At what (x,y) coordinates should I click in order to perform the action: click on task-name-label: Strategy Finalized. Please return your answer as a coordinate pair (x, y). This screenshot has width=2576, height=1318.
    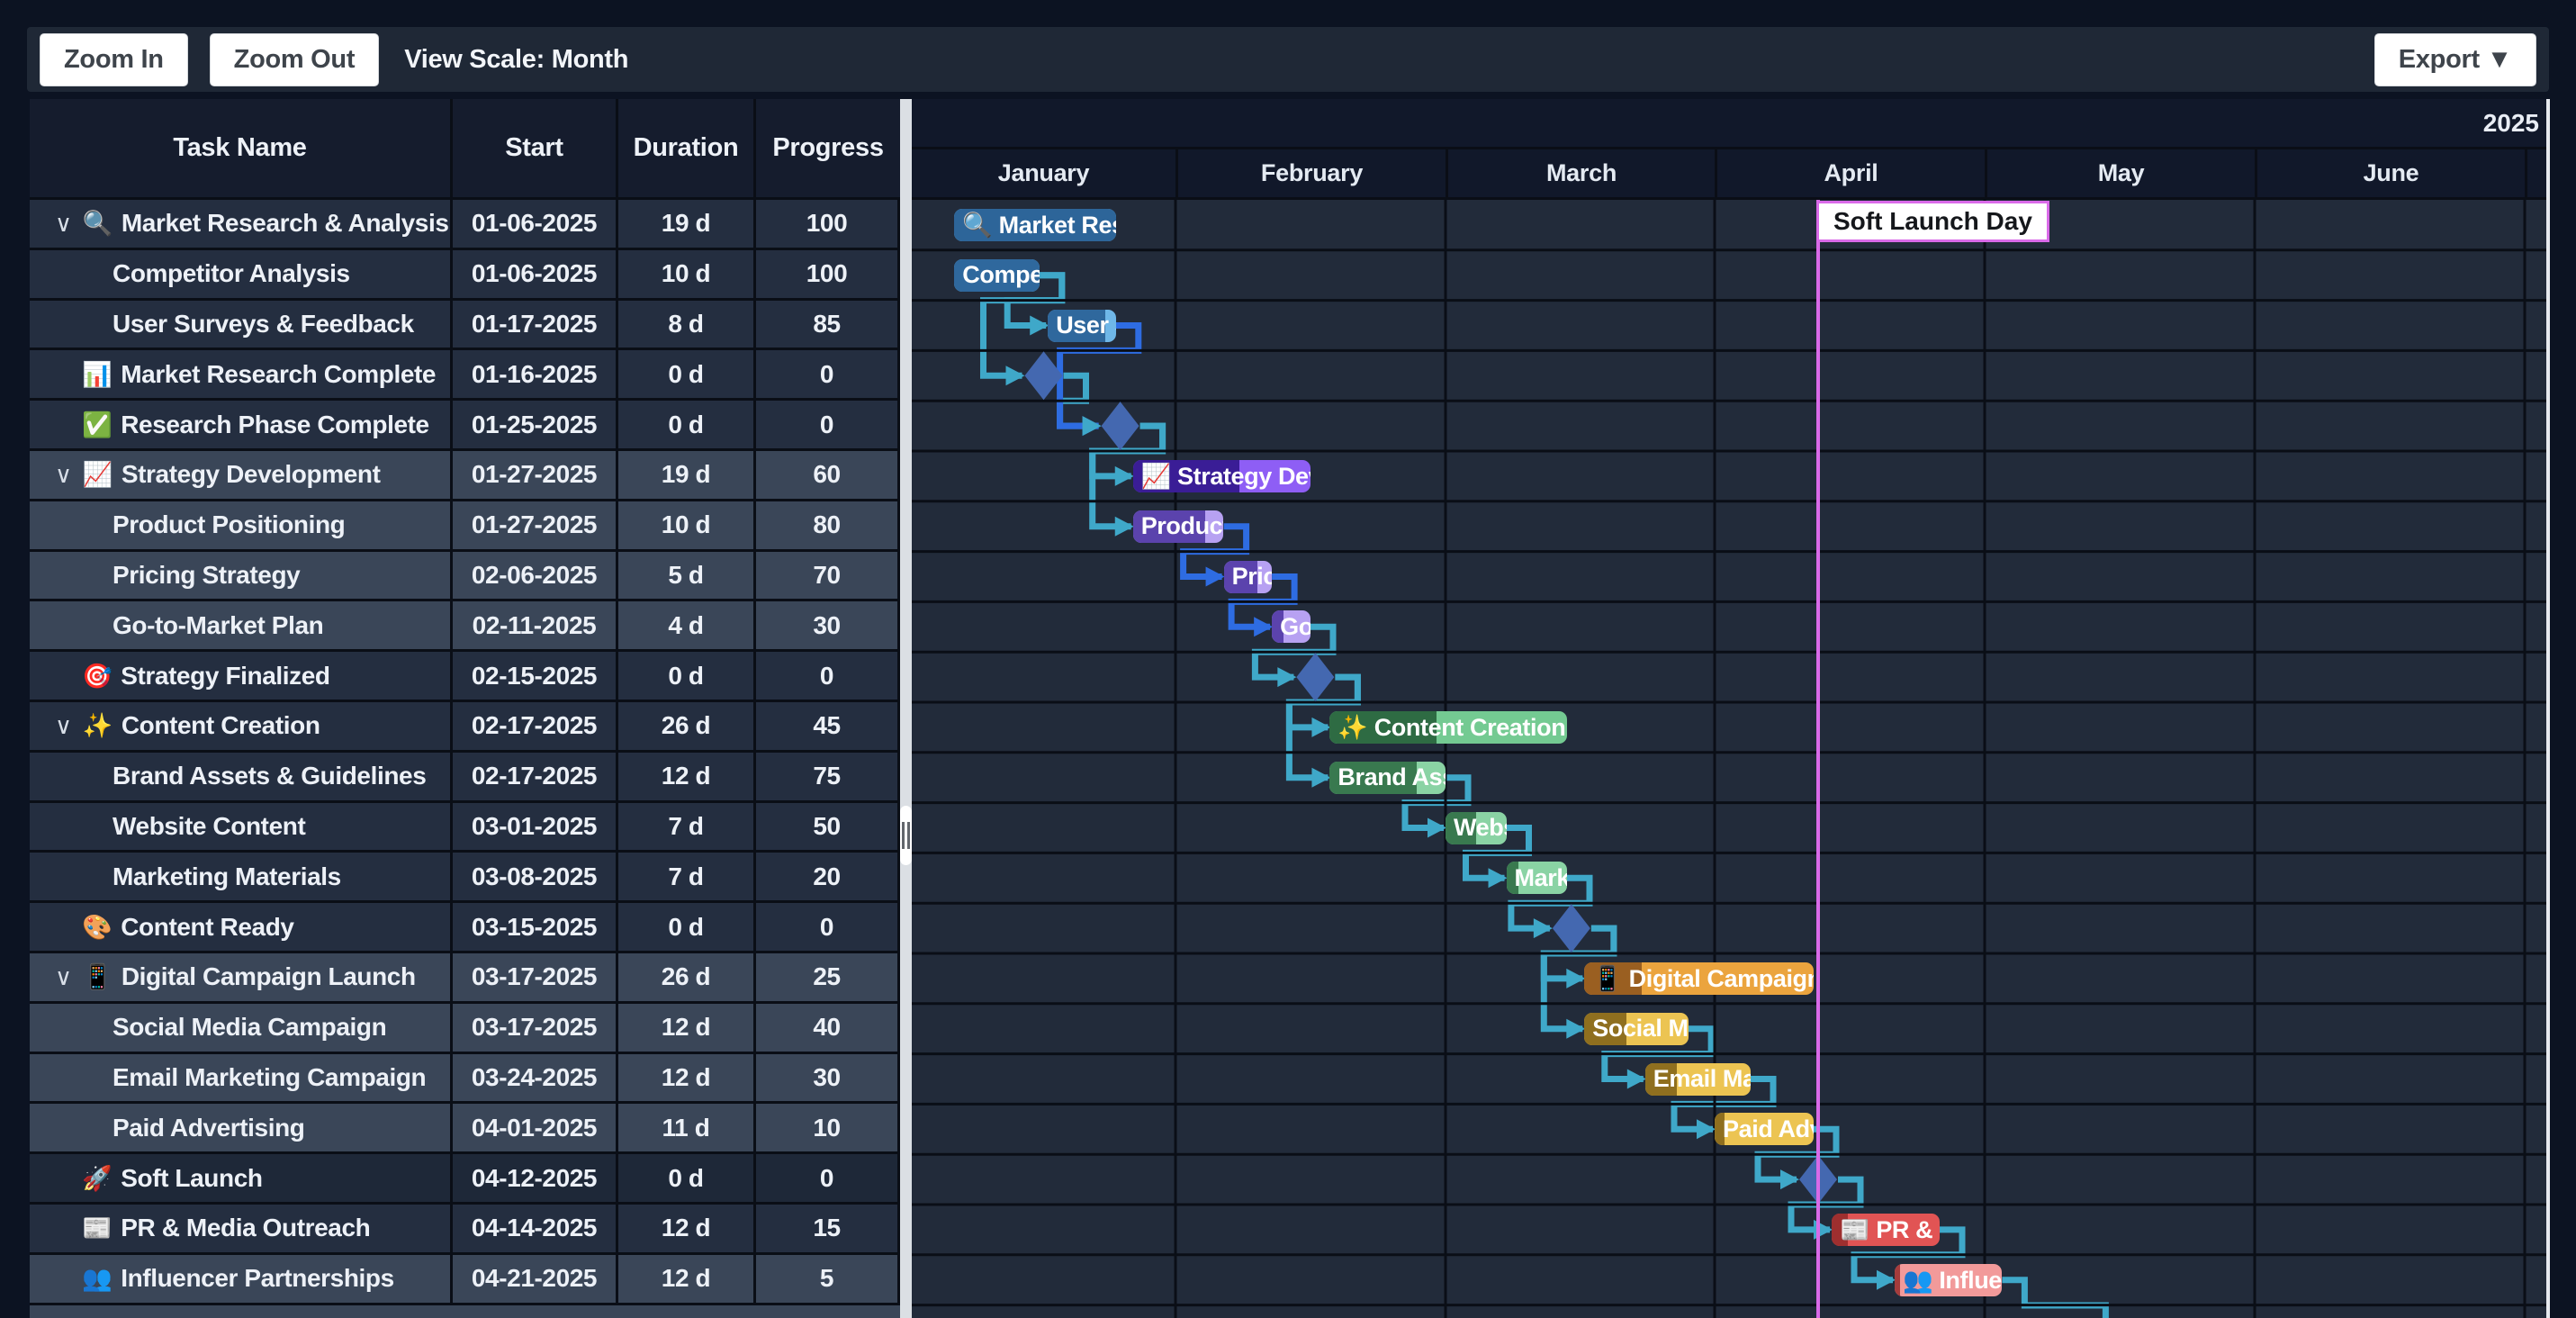
    Looking at the image, I should click on (225, 675).